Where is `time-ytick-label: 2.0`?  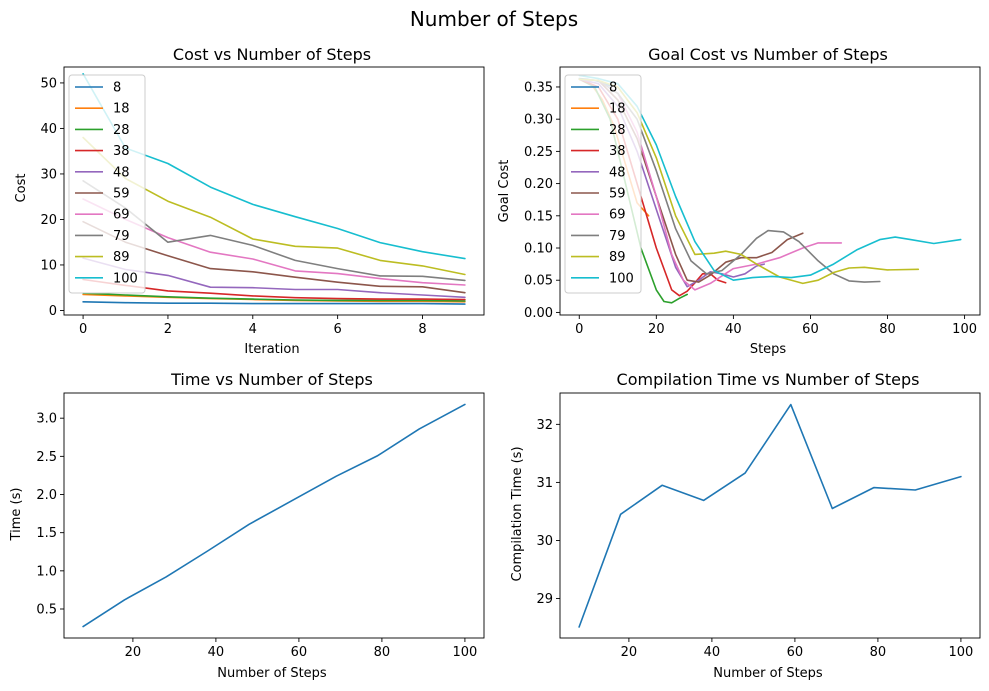
time-ytick-label: 2.0 is located at coordinates (46, 495).